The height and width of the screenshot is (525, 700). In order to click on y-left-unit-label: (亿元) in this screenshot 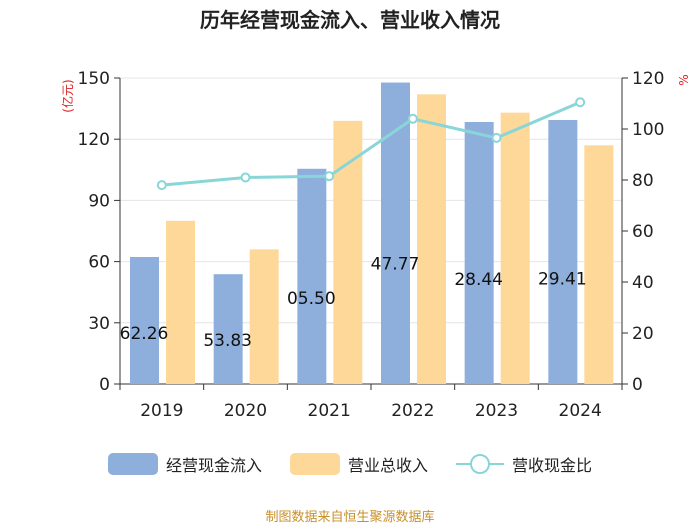, I will do `click(67, 95)`.